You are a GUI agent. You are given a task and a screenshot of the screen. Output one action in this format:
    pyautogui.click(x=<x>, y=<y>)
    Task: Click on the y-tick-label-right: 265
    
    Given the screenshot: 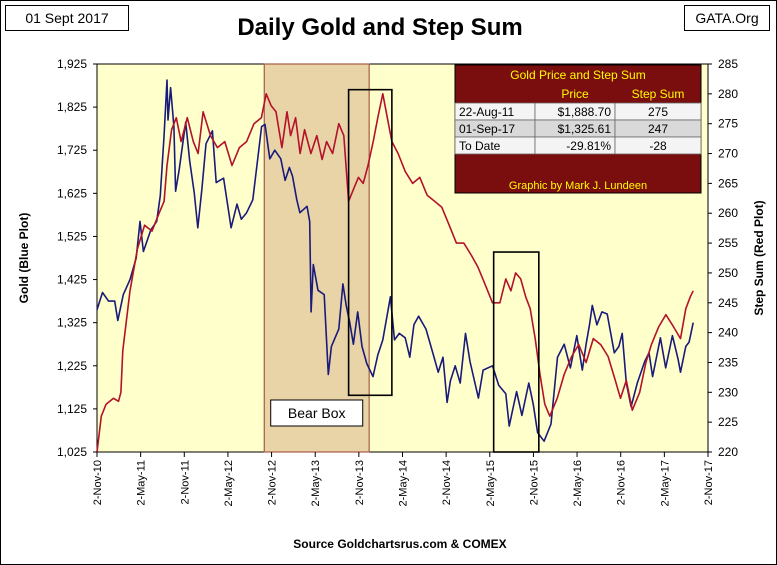 What is the action you would take?
    pyautogui.click(x=728, y=183)
    